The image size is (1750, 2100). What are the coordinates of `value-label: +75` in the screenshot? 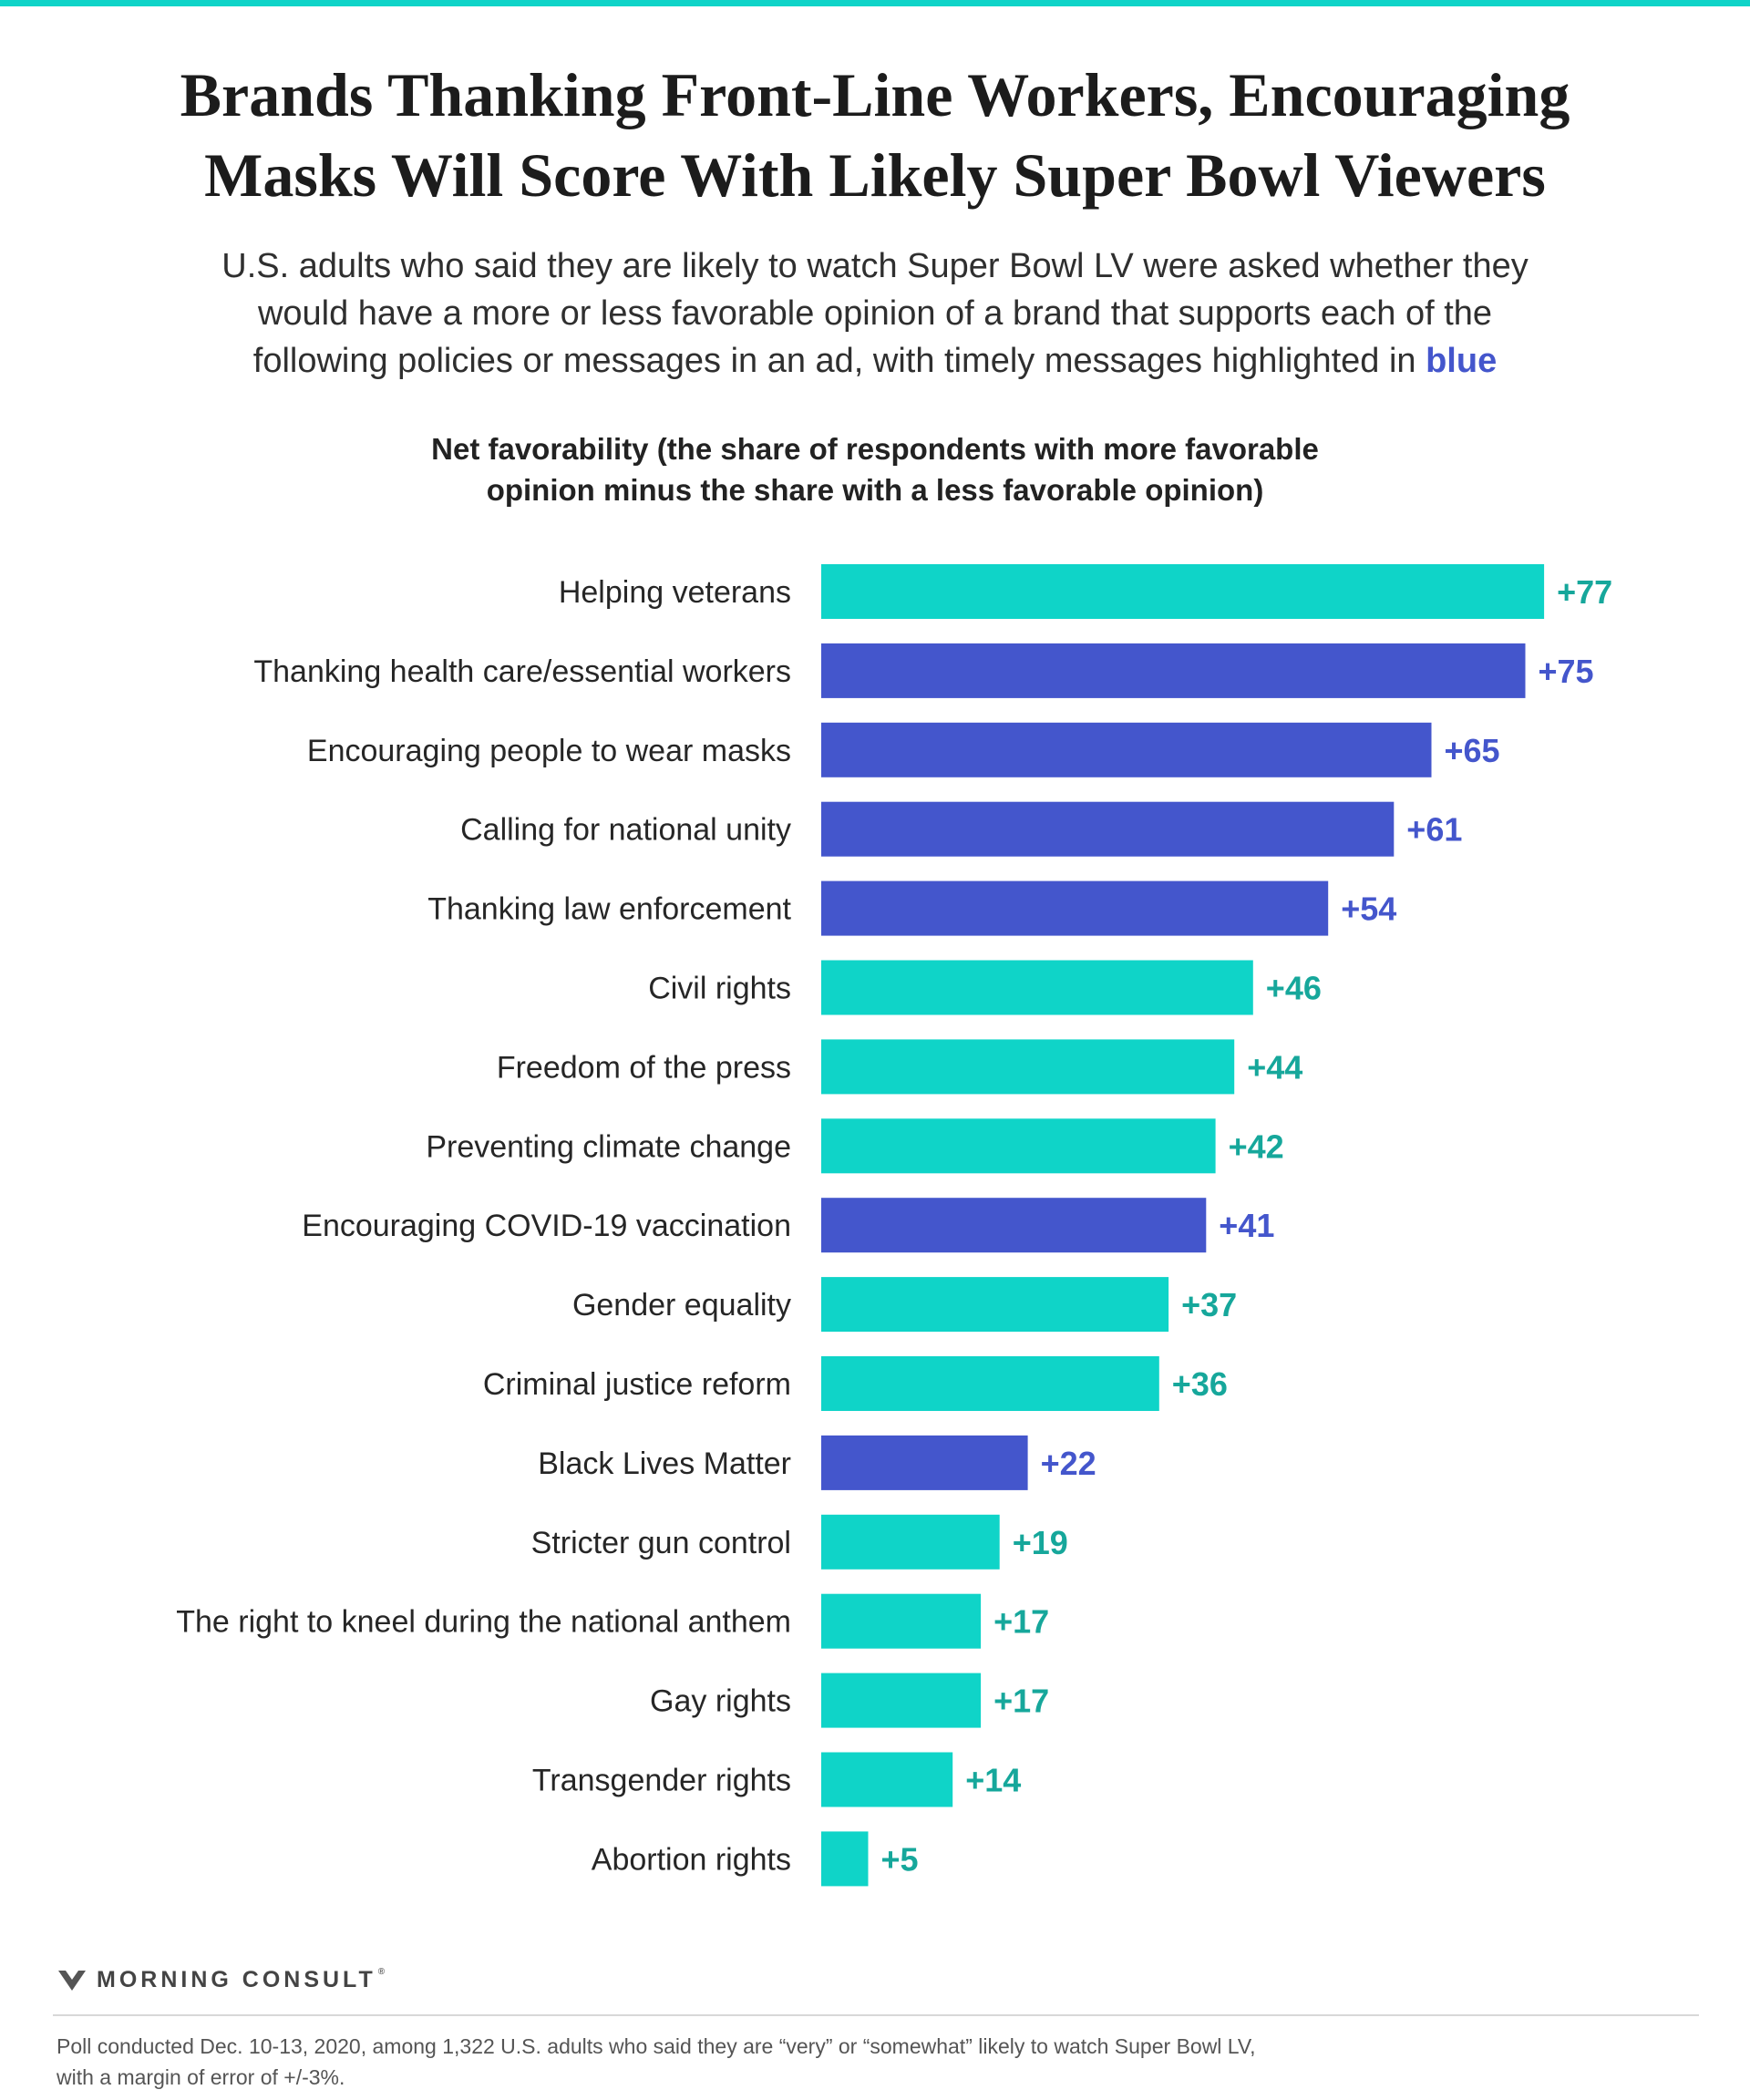 It's located at (1567, 672).